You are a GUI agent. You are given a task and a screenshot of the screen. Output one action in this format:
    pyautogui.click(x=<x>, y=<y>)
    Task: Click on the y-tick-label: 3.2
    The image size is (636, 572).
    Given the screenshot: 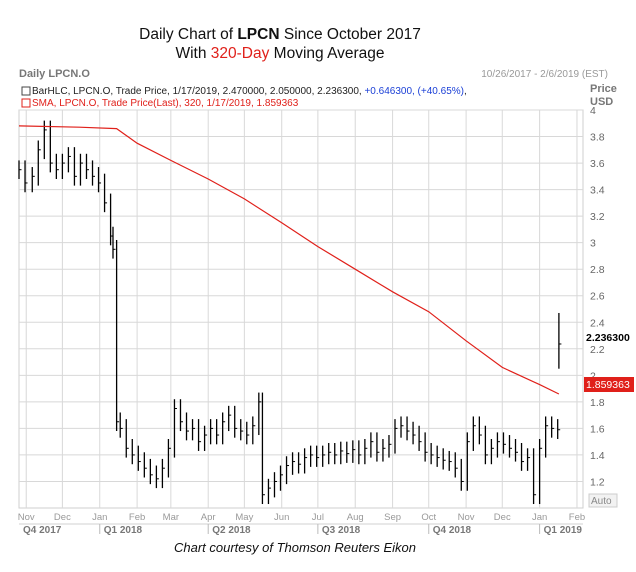 What is the action you would take?
    pyautogui.click(x=597, y=217)
    